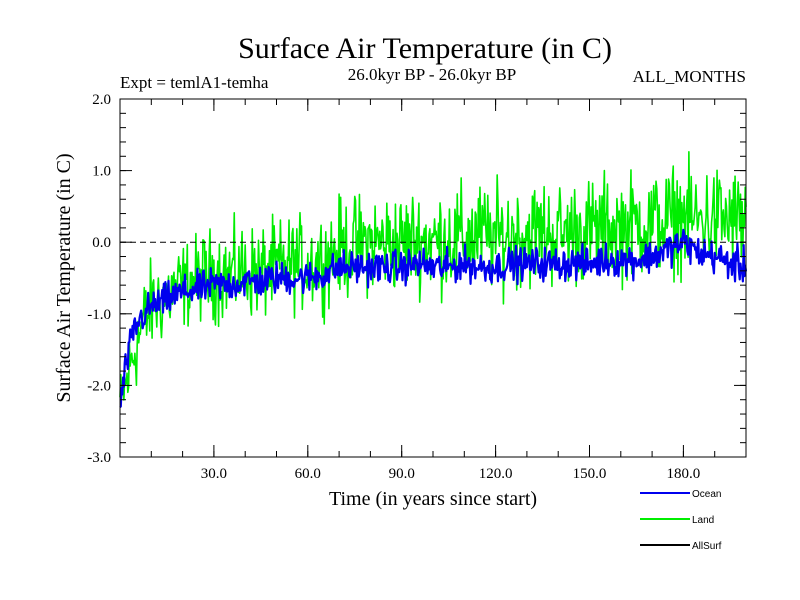 Image resolution: width=800 pixels, height=600 pixels. What do you see at coordinates (432, 74) in the screenshot?
I see `period-label: 26.0kyr BP - 26.0kyr BP` at bounding box center [432, 74].